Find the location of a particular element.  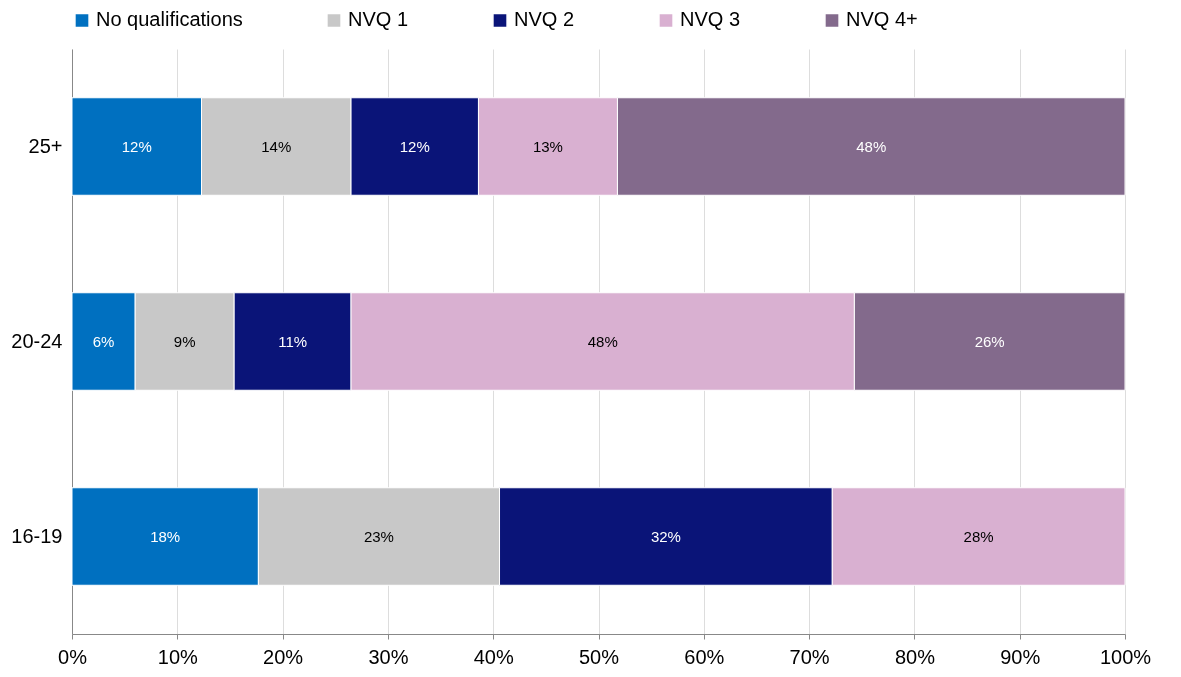

y-tick-label: 16-19 is located at coordinates (37, 535).